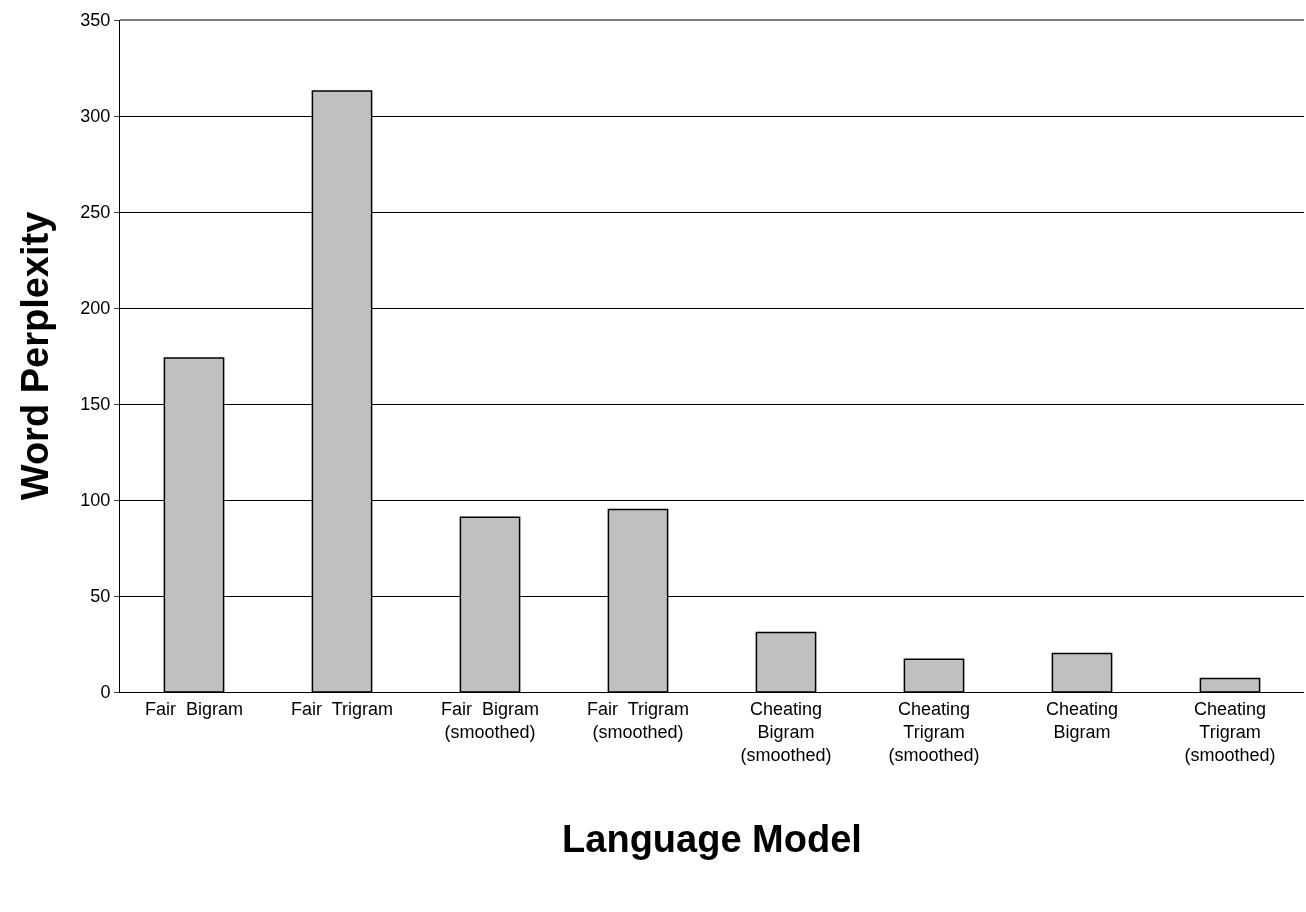 This screenshot has width=1306, height=912. I want to click on x-tick-label: Fair Trigram (smoothed), so click(638, 720).